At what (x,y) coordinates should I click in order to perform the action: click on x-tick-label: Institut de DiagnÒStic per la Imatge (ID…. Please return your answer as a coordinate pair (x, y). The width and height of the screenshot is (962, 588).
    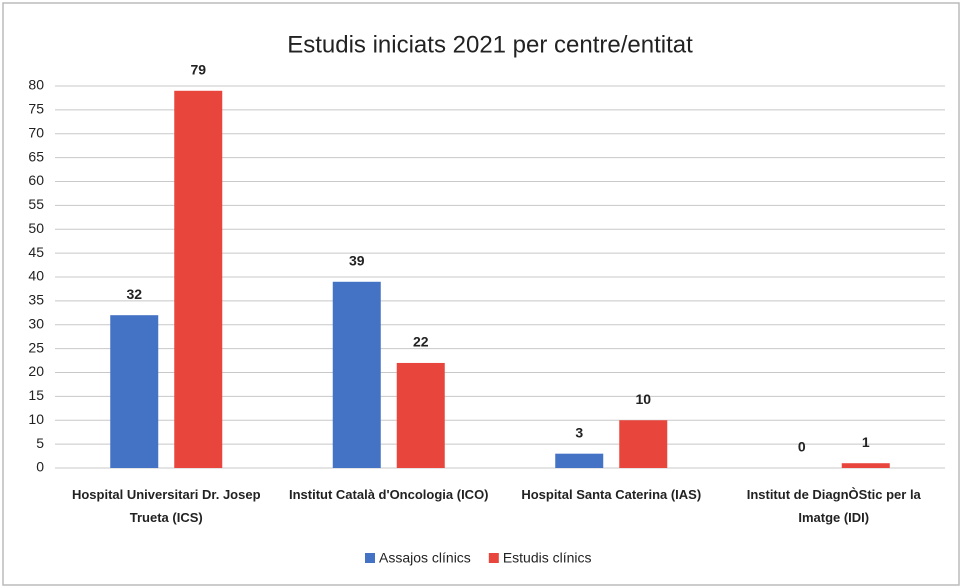
    Looking at the image, I should click on (833, 506).